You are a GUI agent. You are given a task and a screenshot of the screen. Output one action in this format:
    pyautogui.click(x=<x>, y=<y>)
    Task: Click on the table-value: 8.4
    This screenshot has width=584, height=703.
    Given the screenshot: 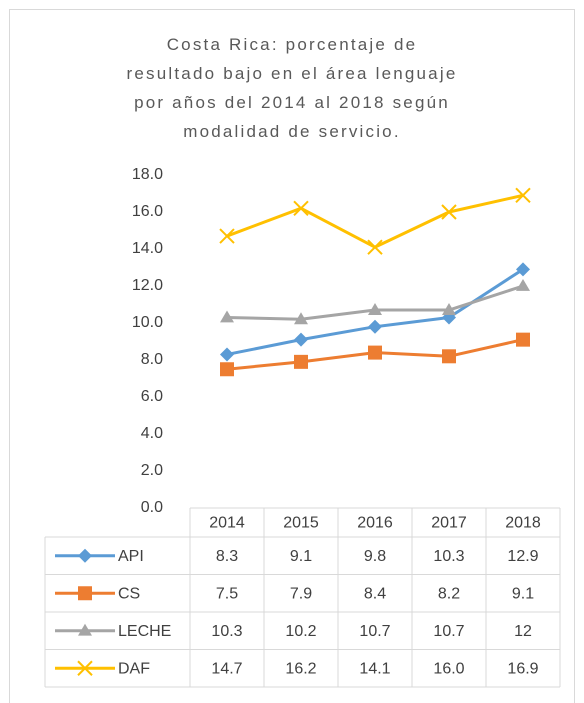 What is the action you would take?
    pyautogui.click(x=375, y=593)
    